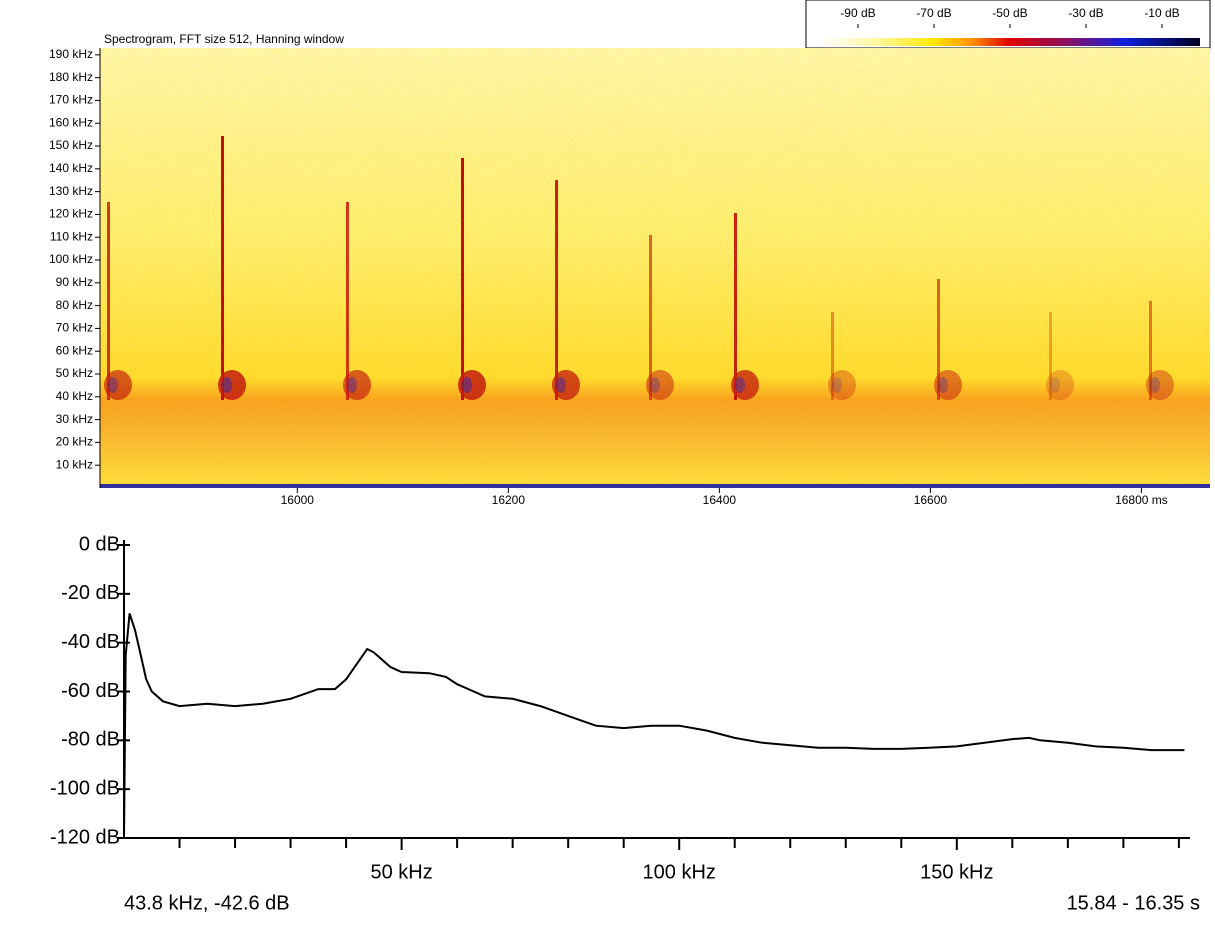  What do you see at coordinates (71, 77) in the screenshot?
I see `y-tick-label: 180 kHz` at bounding box center [71, 77].